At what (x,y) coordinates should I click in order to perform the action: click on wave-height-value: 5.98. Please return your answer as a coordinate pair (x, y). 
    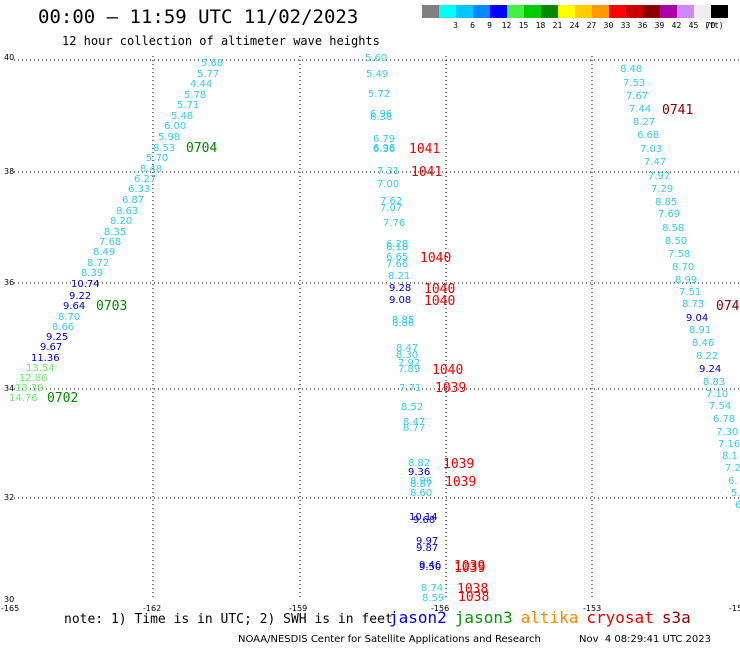
    Looking at the image, I should click on (169, 137).